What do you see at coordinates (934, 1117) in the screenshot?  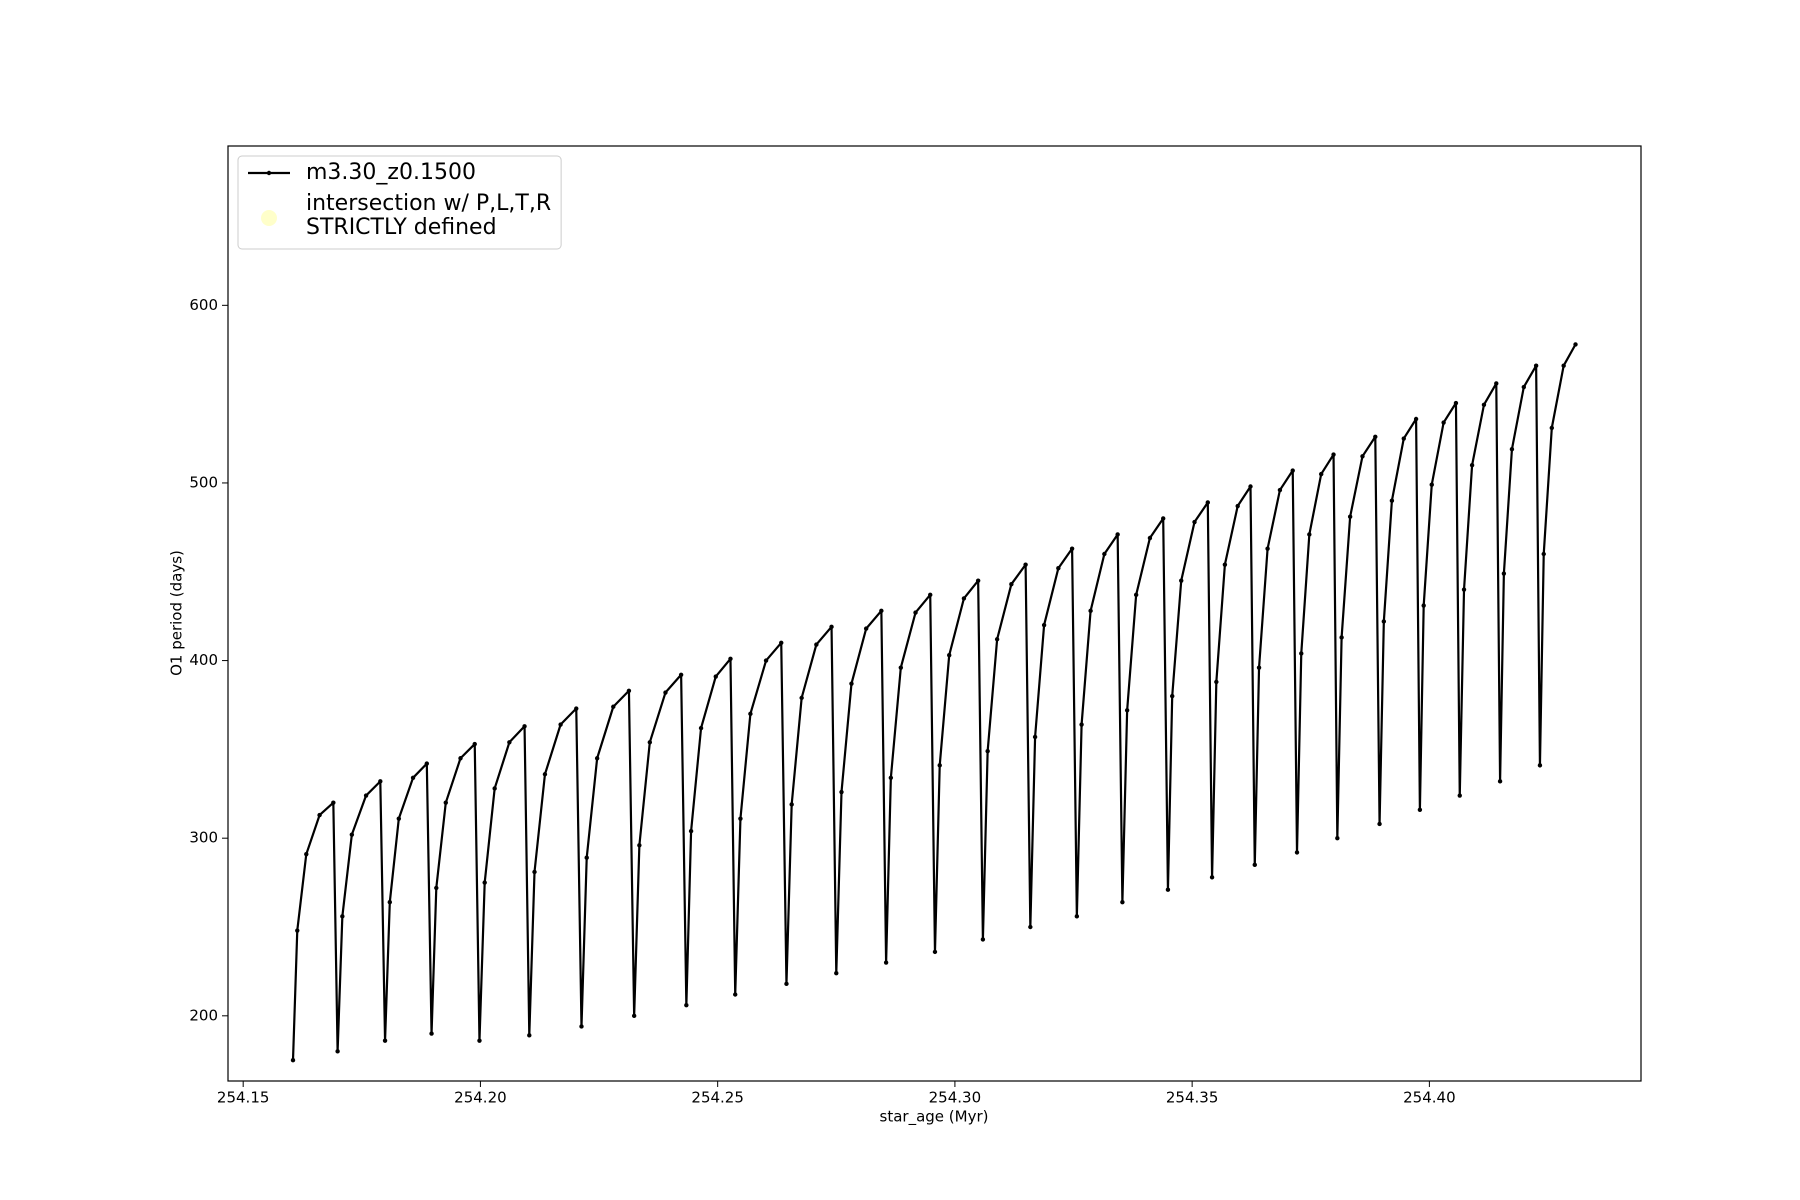 I see `x-axis-label: star_age (Myr)` at bounding box center [934, 1117].